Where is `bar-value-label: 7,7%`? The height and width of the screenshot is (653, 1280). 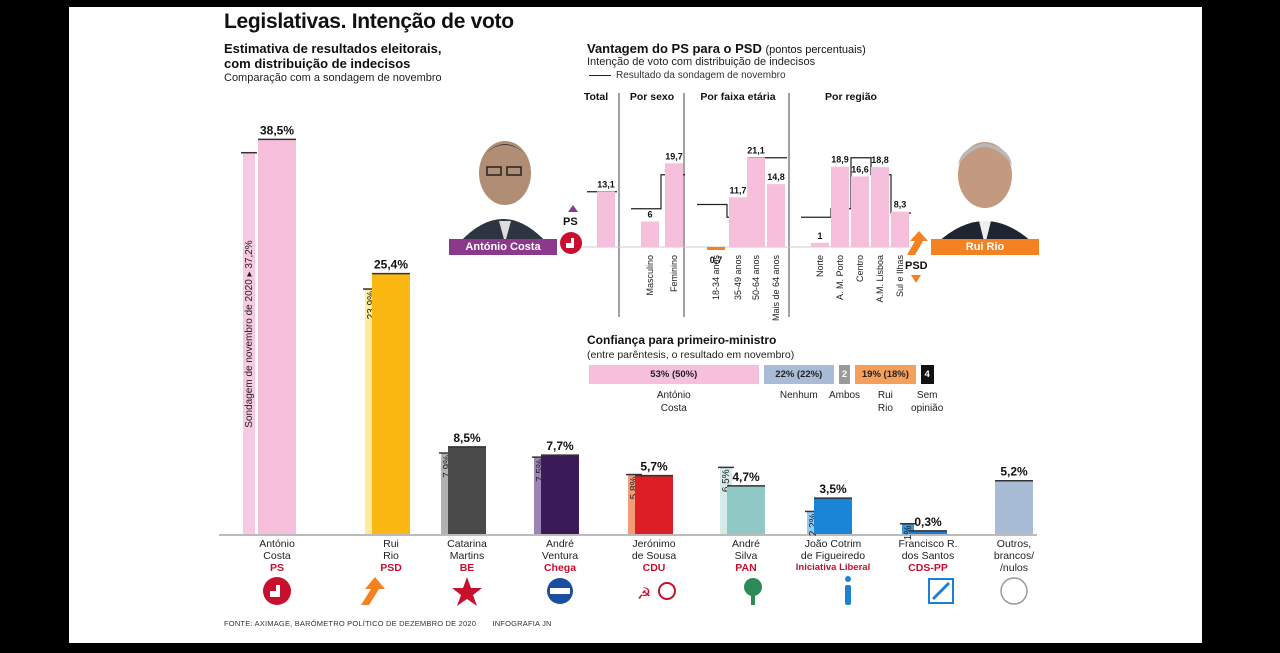 bar-value-label: 7,7% is located at coordinates (560, 446).